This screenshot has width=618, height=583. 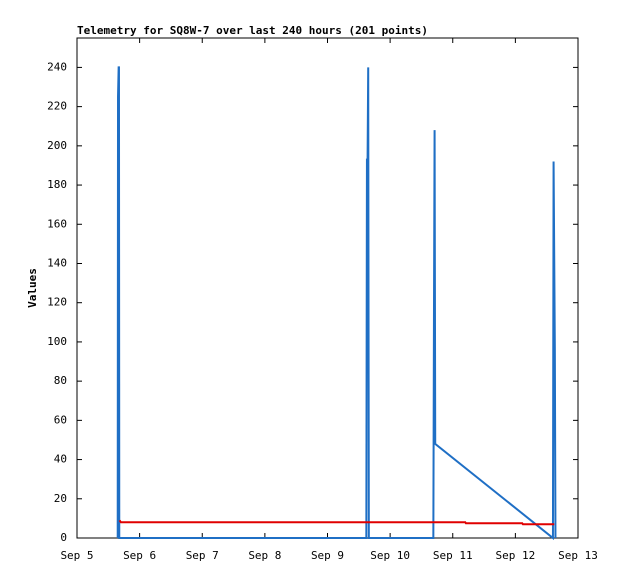 What do you see at coordinates (60, 498) in the screenshot?
I see `y-tick-label: 20` at bounding box center [60, 498].